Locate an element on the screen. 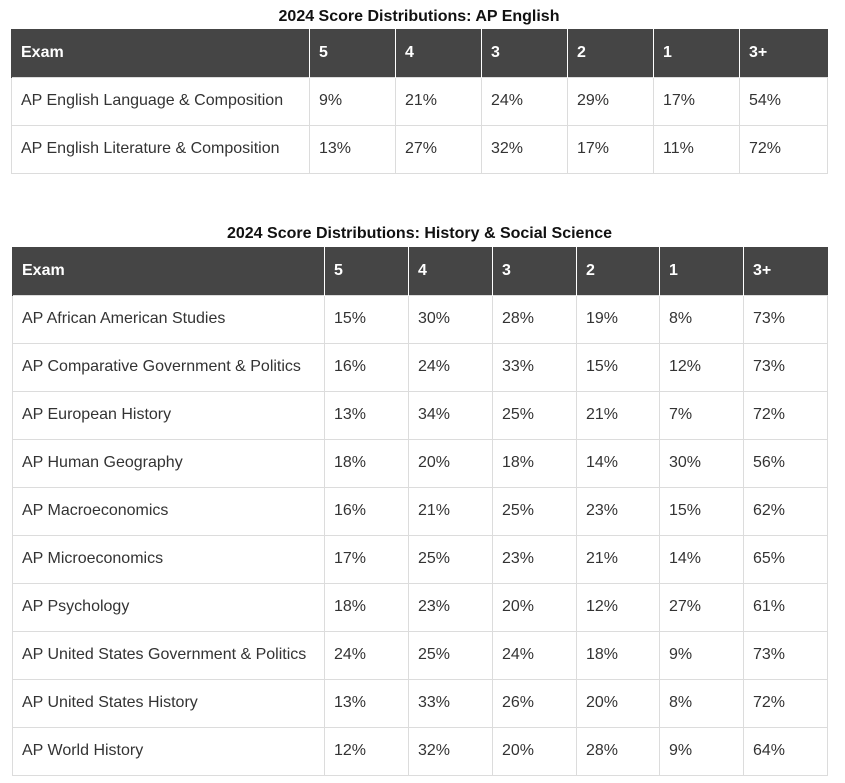 The image size is (845, 783). score-4-cell: 34% is located at coordinates (450, 415).